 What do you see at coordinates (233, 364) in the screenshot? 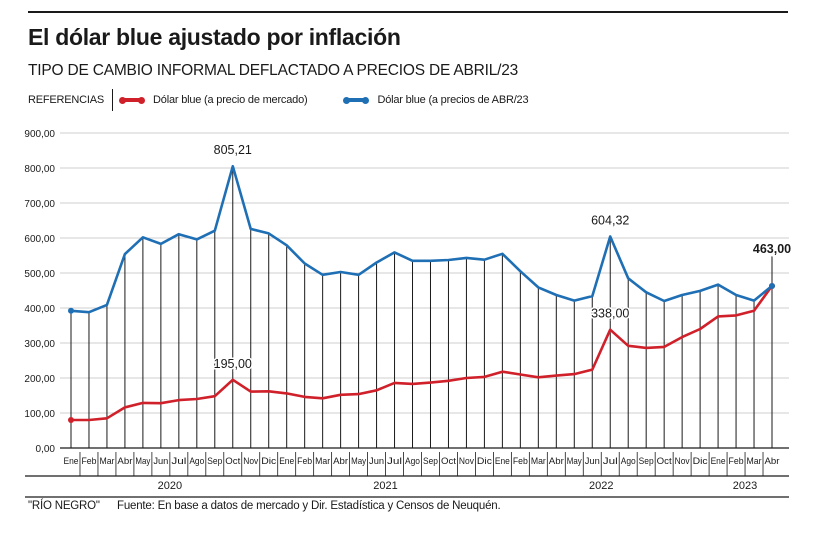
I see `data-label: 195,00` at bounding box center [233, 364].